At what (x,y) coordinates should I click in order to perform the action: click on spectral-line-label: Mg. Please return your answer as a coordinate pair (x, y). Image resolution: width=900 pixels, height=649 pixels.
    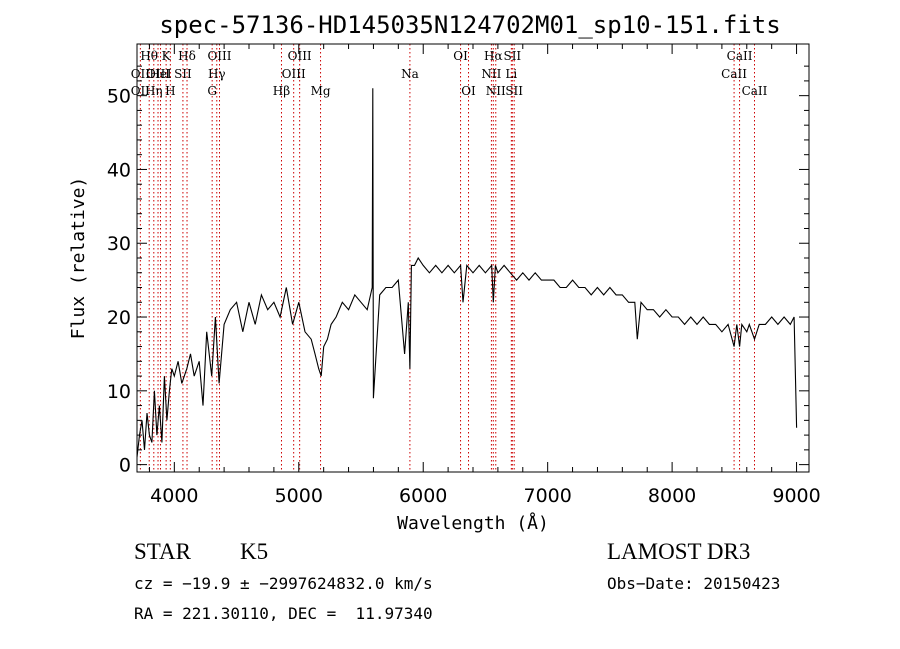
    Looking at the image, I should click on (321, 91).